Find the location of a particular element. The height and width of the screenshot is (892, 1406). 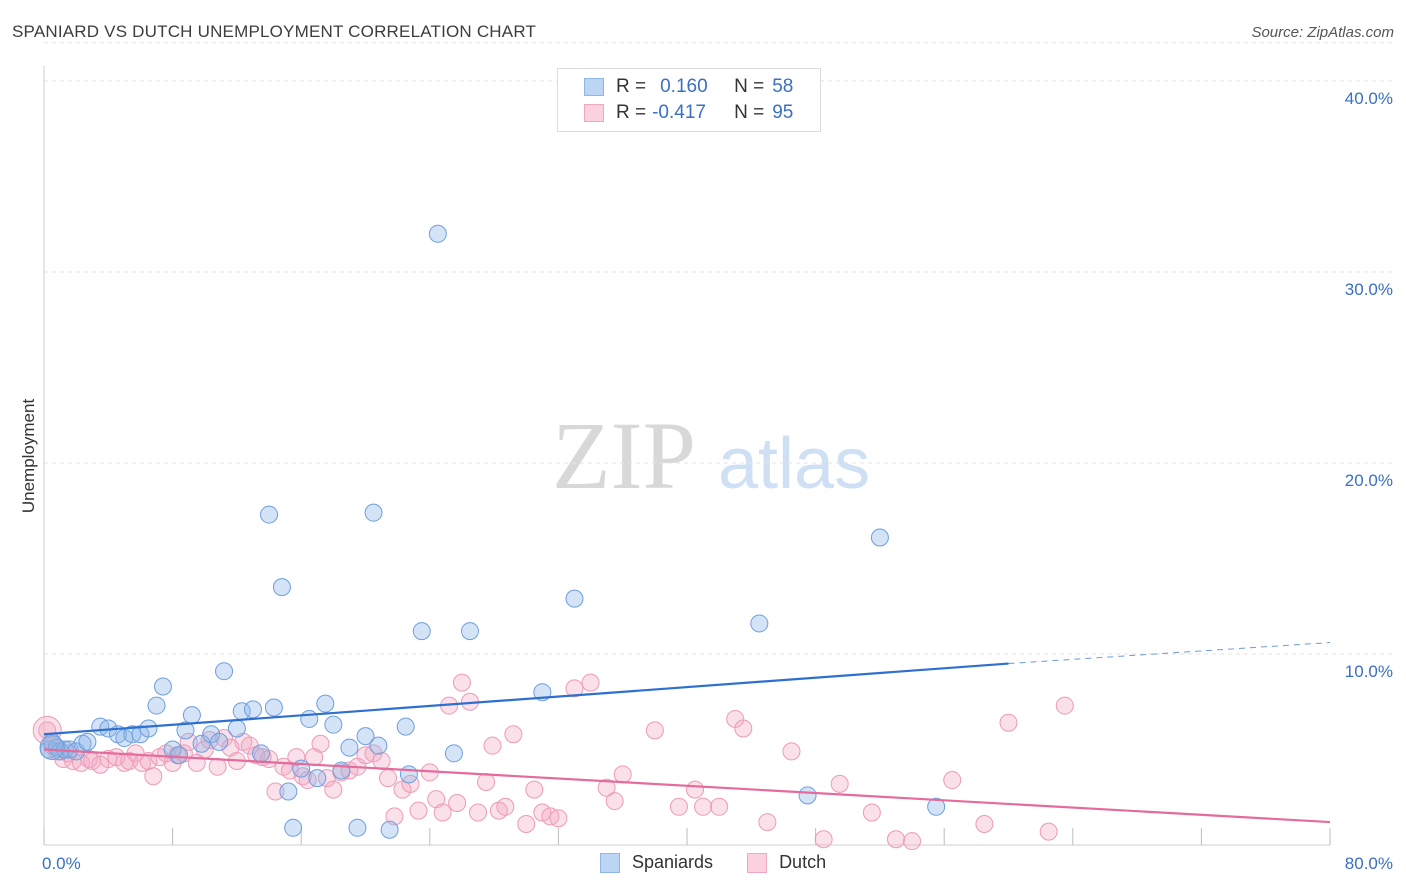

zipatlas-watermark: ZIP atlas is located at coordinates (711, 455).